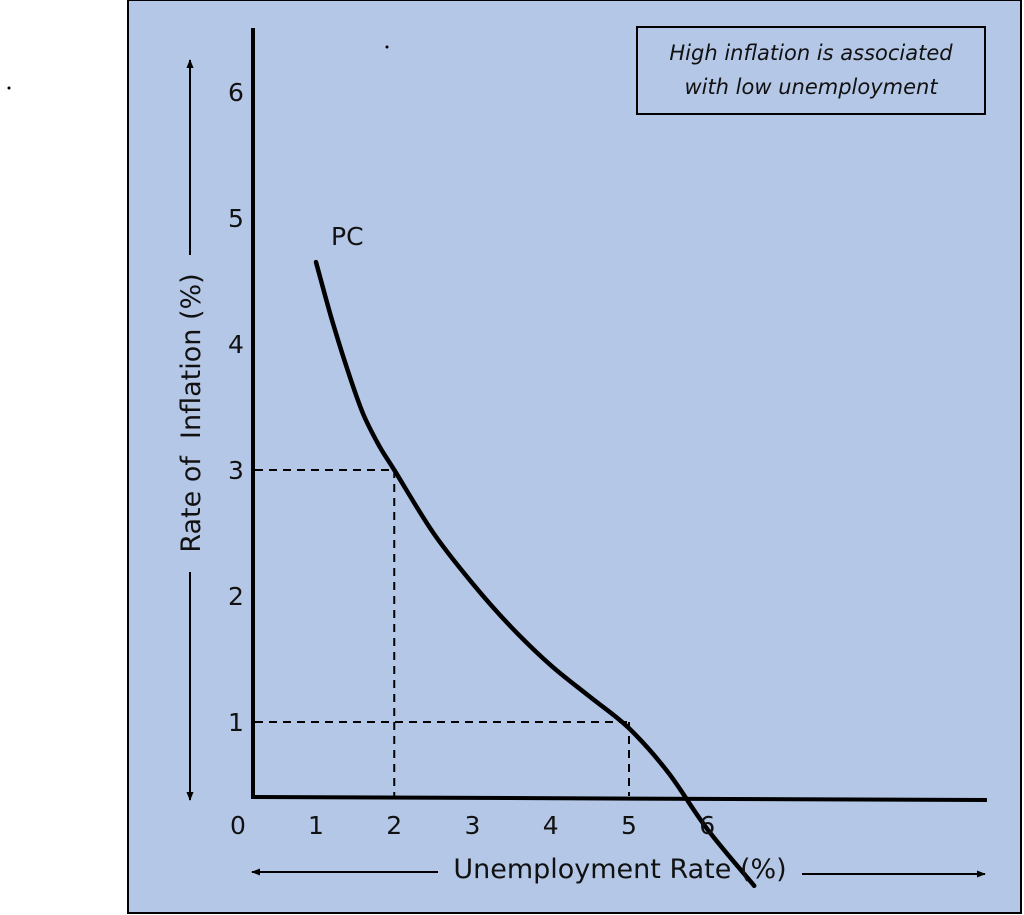  I want to click on pc-curve-label: PC, so click(347, 236).